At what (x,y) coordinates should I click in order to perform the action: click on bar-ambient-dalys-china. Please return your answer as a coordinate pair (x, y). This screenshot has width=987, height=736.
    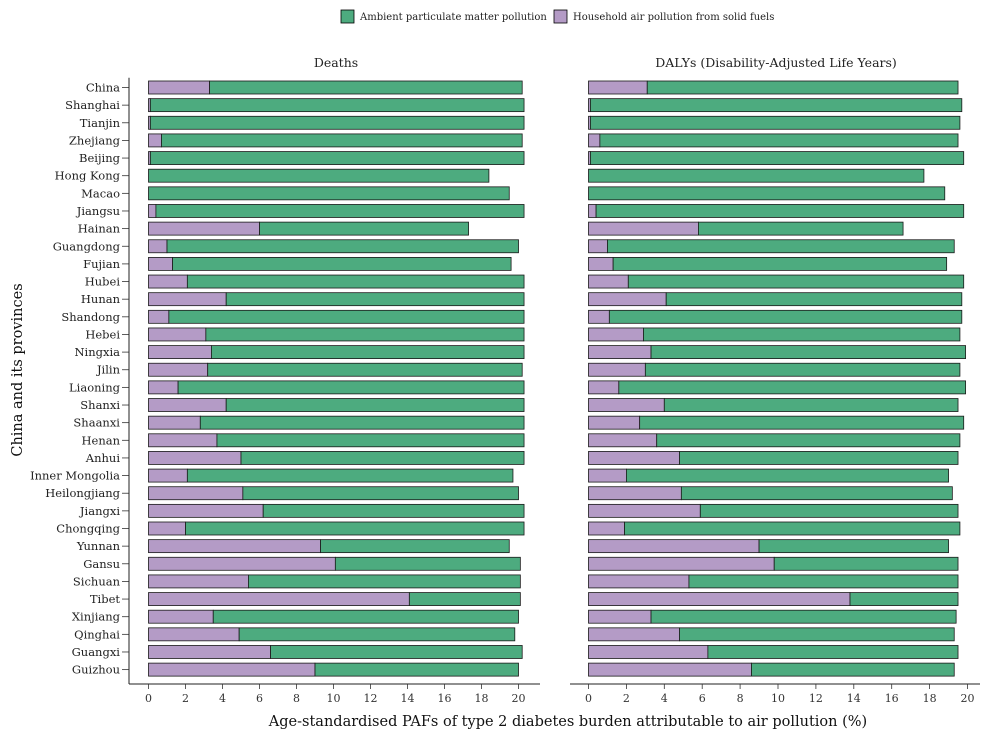
    Looking at the image, I should click on (802, 87).